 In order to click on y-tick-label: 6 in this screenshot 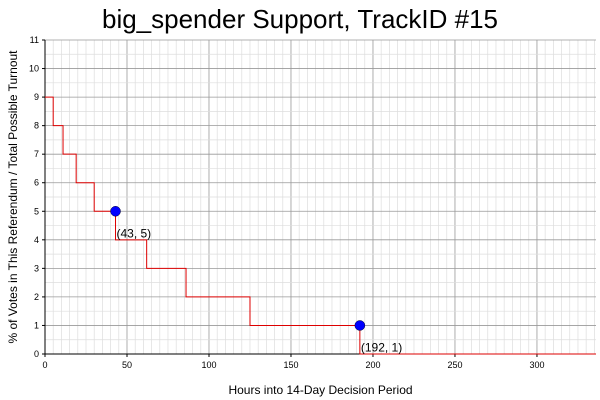, I will do `click(36, 183)`.